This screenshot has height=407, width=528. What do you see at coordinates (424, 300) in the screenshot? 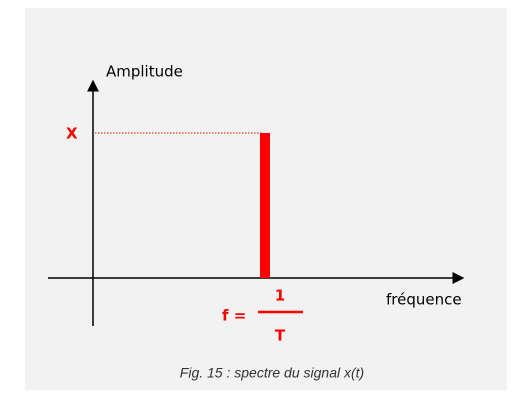
I see `x-axis-label: fréquence` at bounding box center [424, 300].